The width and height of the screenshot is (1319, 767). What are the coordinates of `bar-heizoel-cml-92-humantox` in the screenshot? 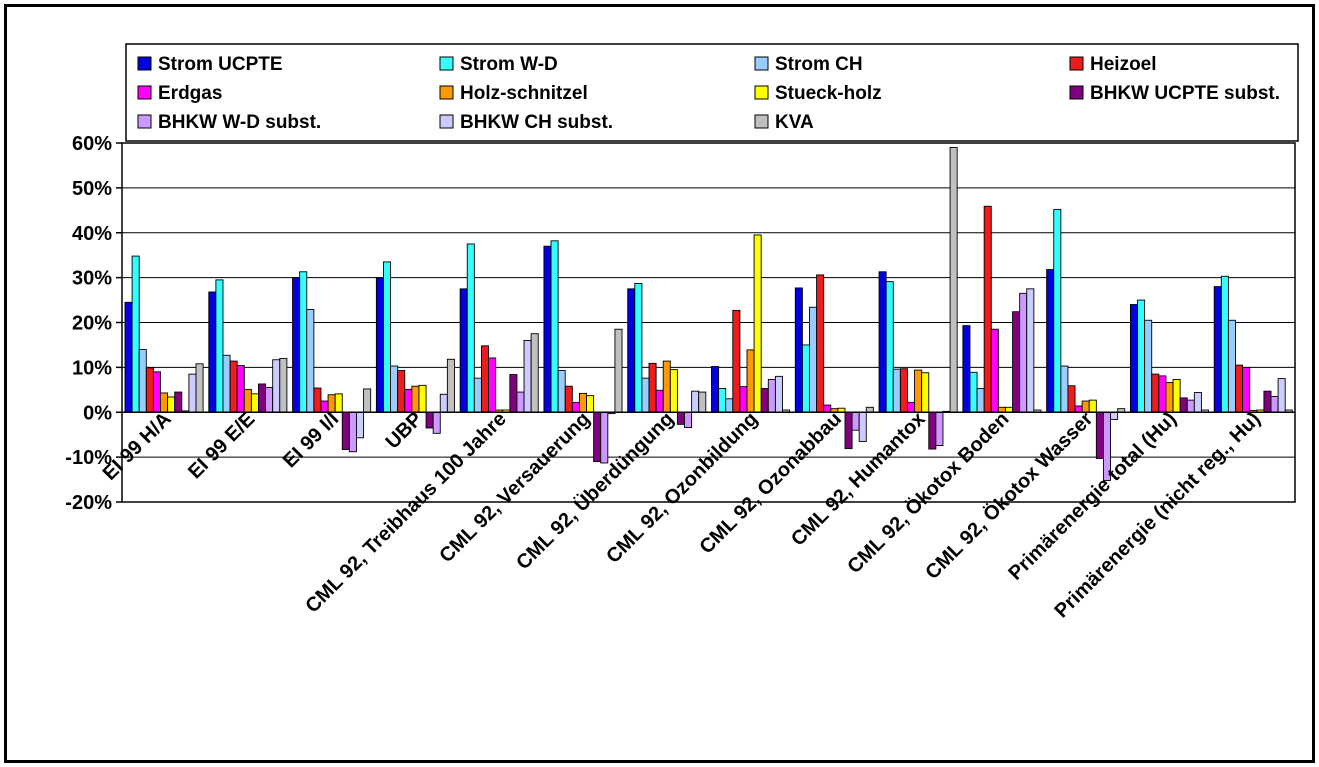 It's located at (903, 390).